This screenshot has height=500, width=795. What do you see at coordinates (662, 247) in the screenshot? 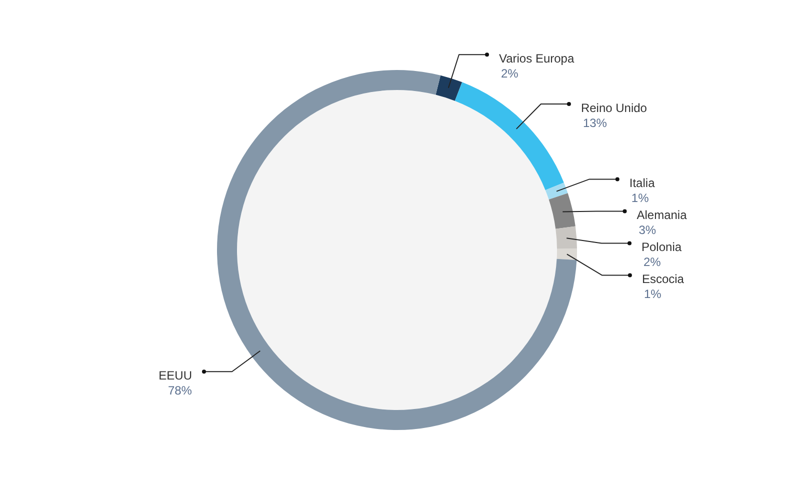
I see `slice-label: Polonia` at bounding box center [662, 247].